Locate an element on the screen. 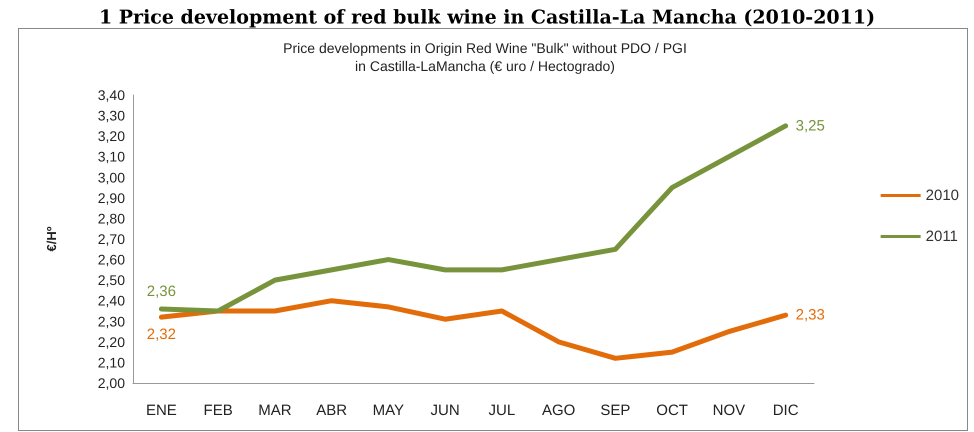 Image resolution: width=974 pixels, height=432 pixels. y-tick-label: 2,40 is located at coordinates (112, 300).